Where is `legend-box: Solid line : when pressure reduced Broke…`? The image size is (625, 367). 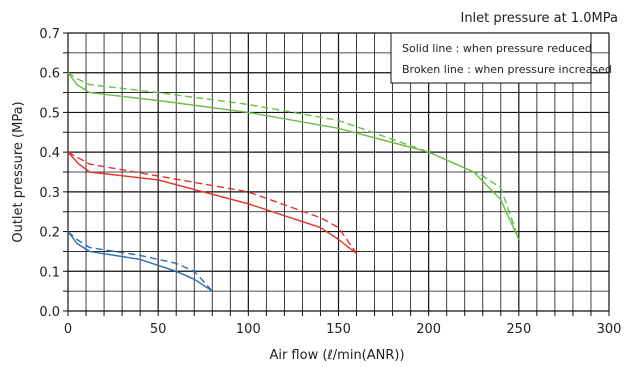
legend-box: Solid line : when pressure reduced Broke… is located at coordinates (501, 58).